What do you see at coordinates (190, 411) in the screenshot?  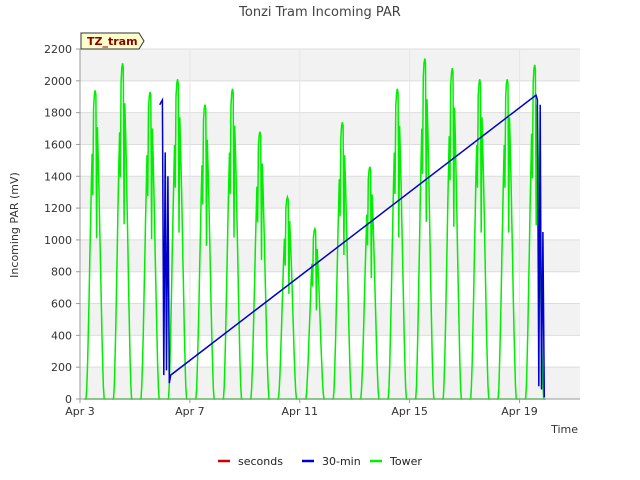 I see `x-tick-label: Apr 7` at bounding box center [190, 411].